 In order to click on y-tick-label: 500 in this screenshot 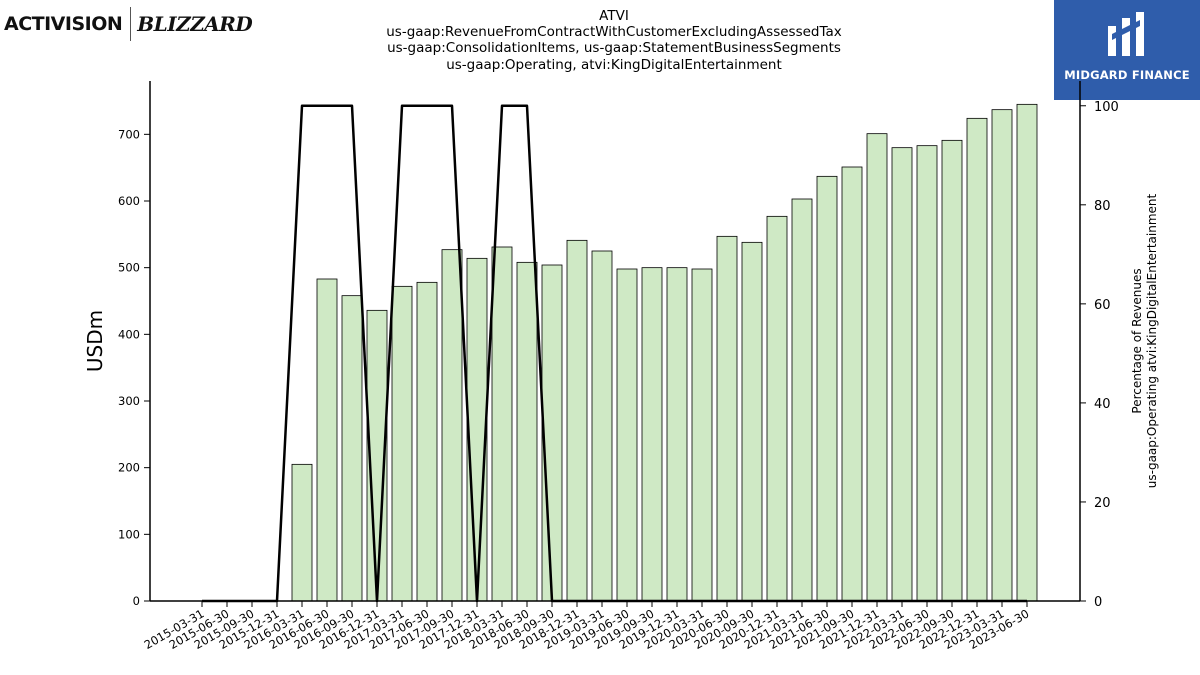, I will do `click(129, 268)`.